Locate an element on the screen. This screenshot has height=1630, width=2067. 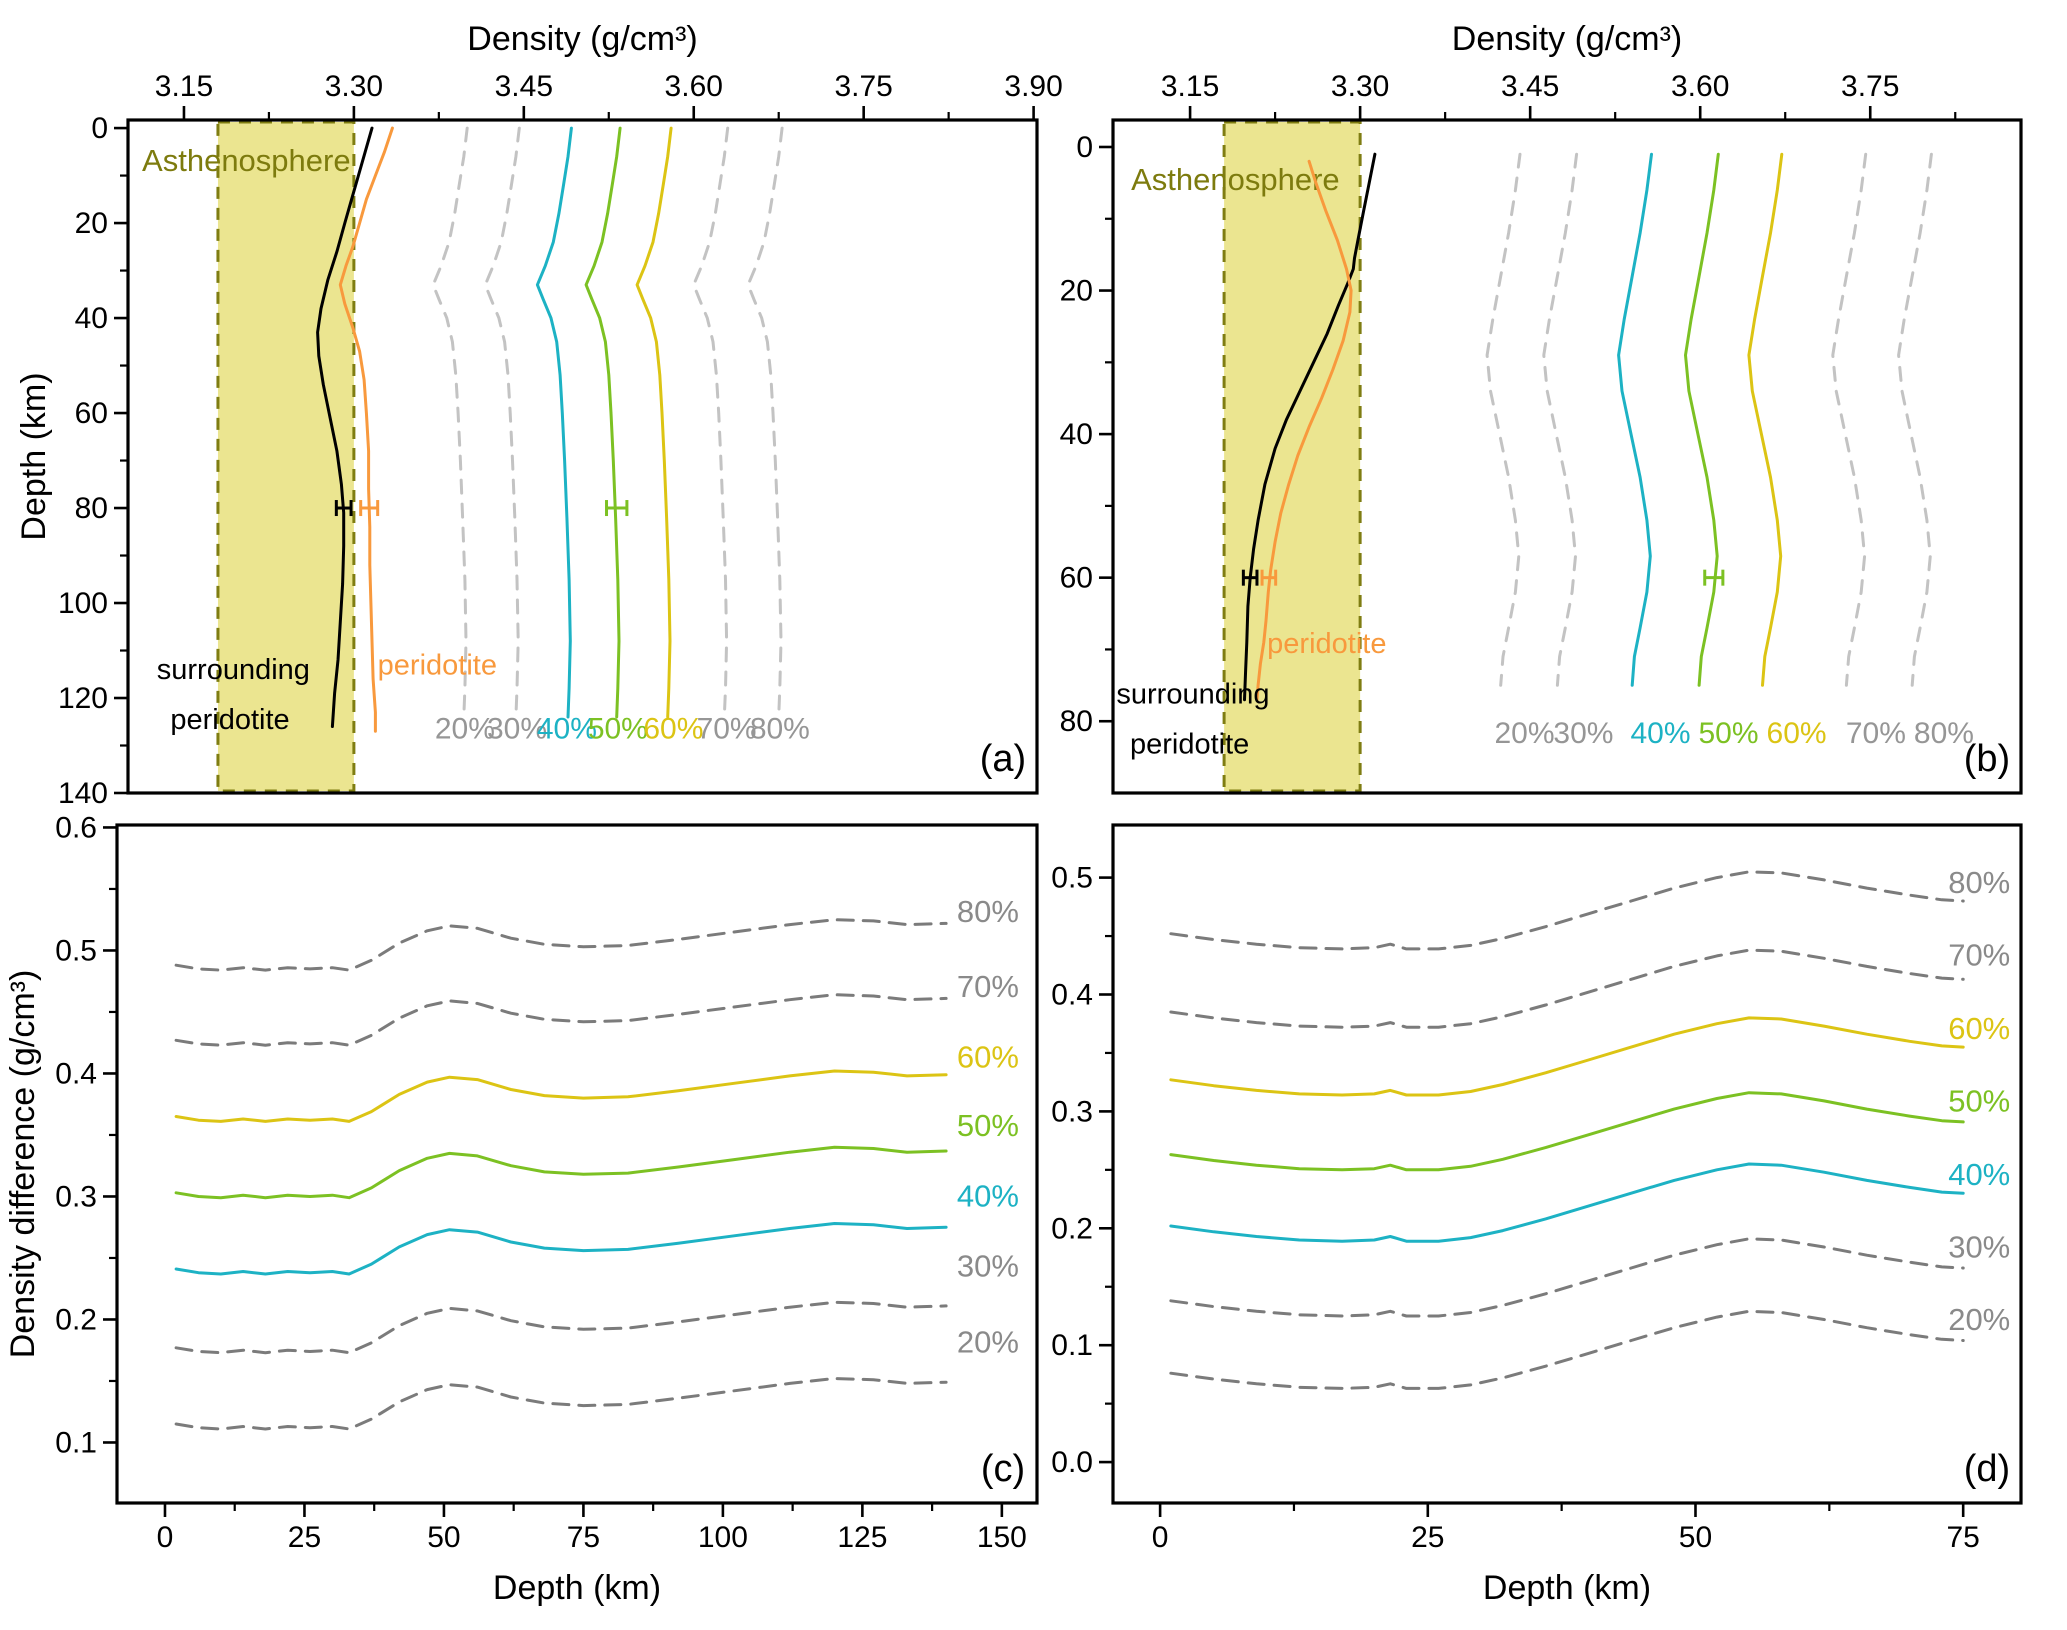
annotation-d-60: 60% is located at coordinates (1979, 1028).